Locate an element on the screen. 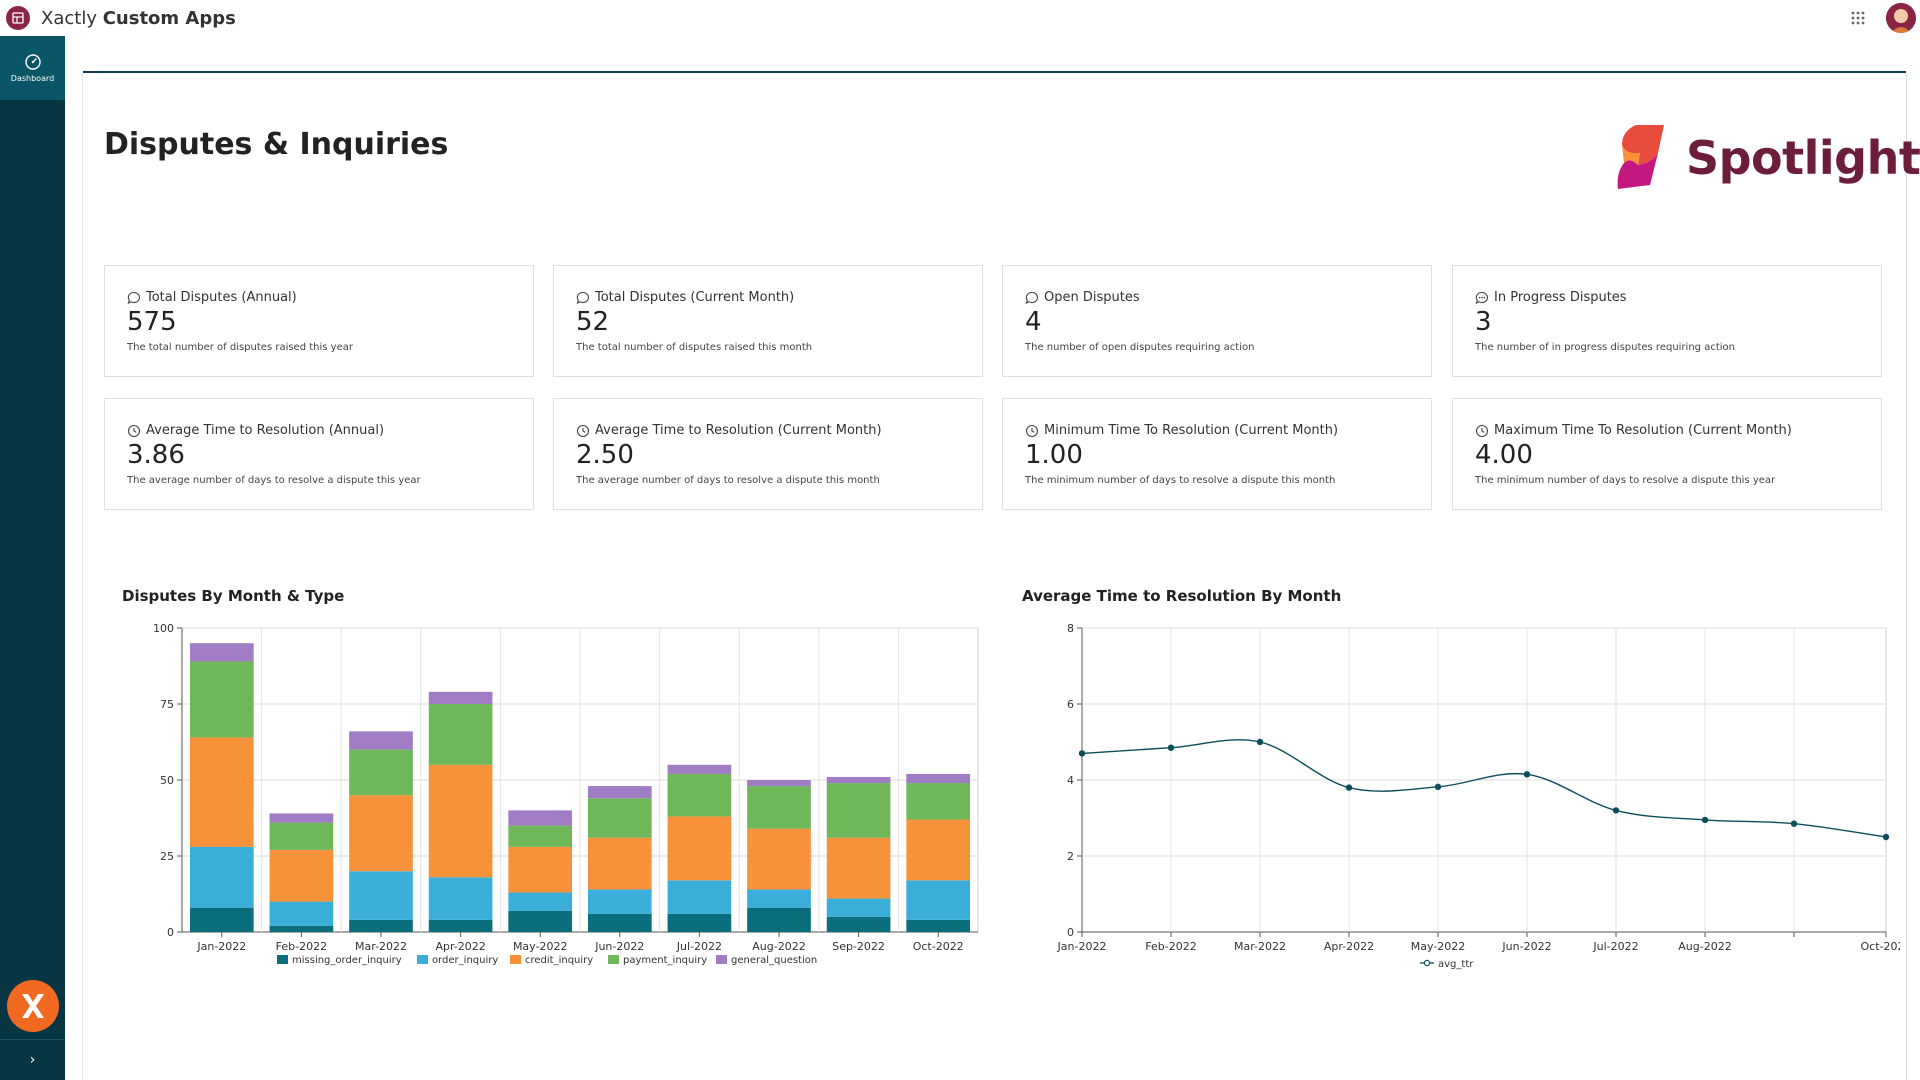 The width and height of the screenshot is (1920, 1080). x-tick-label: May-2022 is located at coordinates (540, 946).